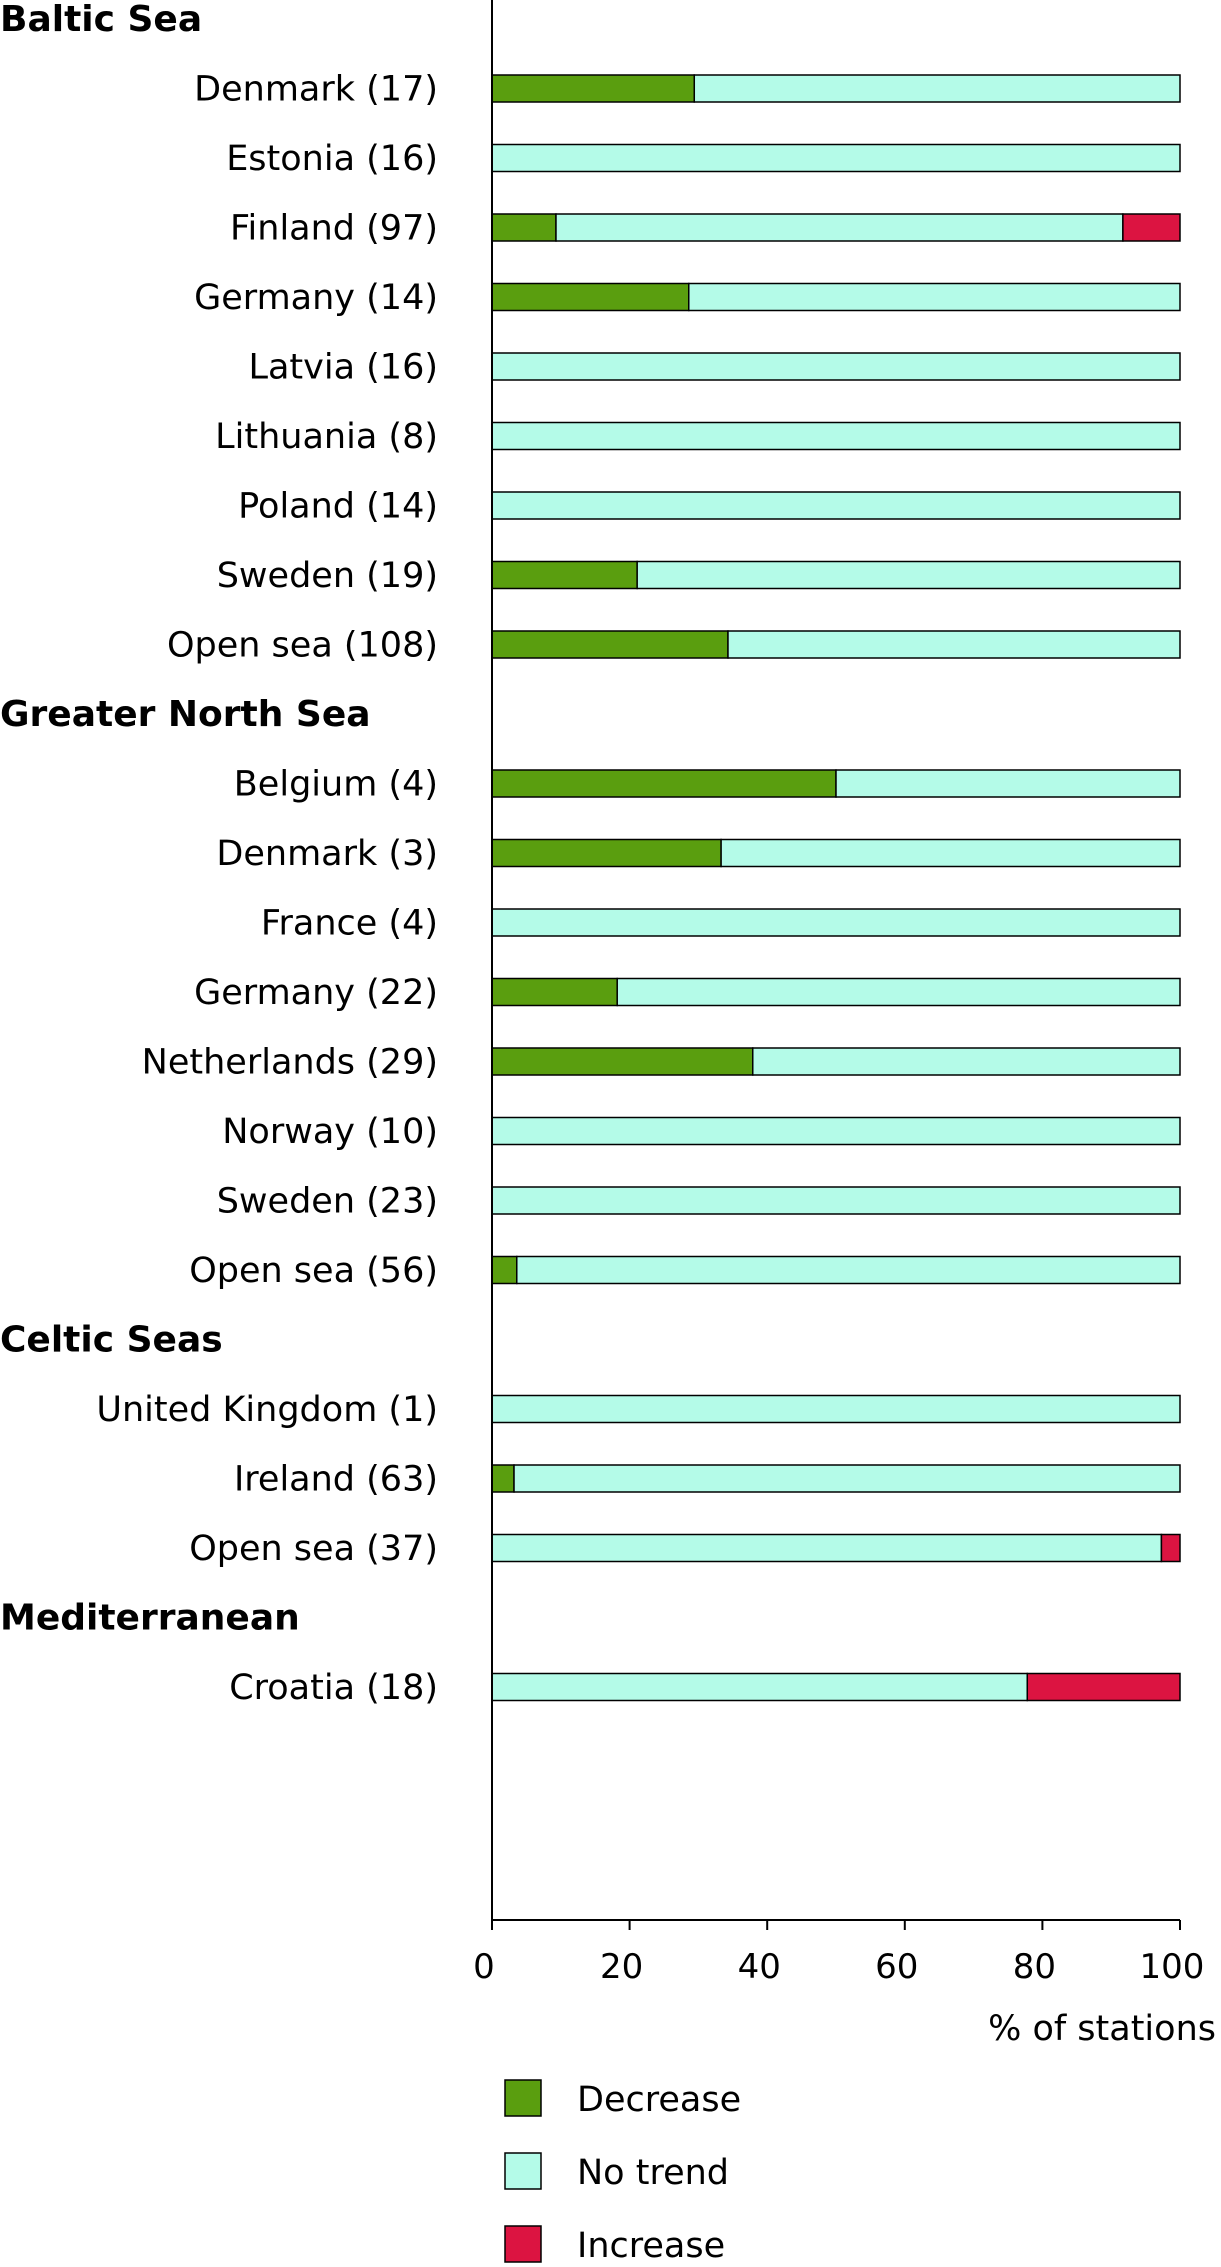  What do you see at coordinates (267, 1410) in the screenshot?
I see `category-label: United Kingdom (1)` at bounding box center [267, 1410].